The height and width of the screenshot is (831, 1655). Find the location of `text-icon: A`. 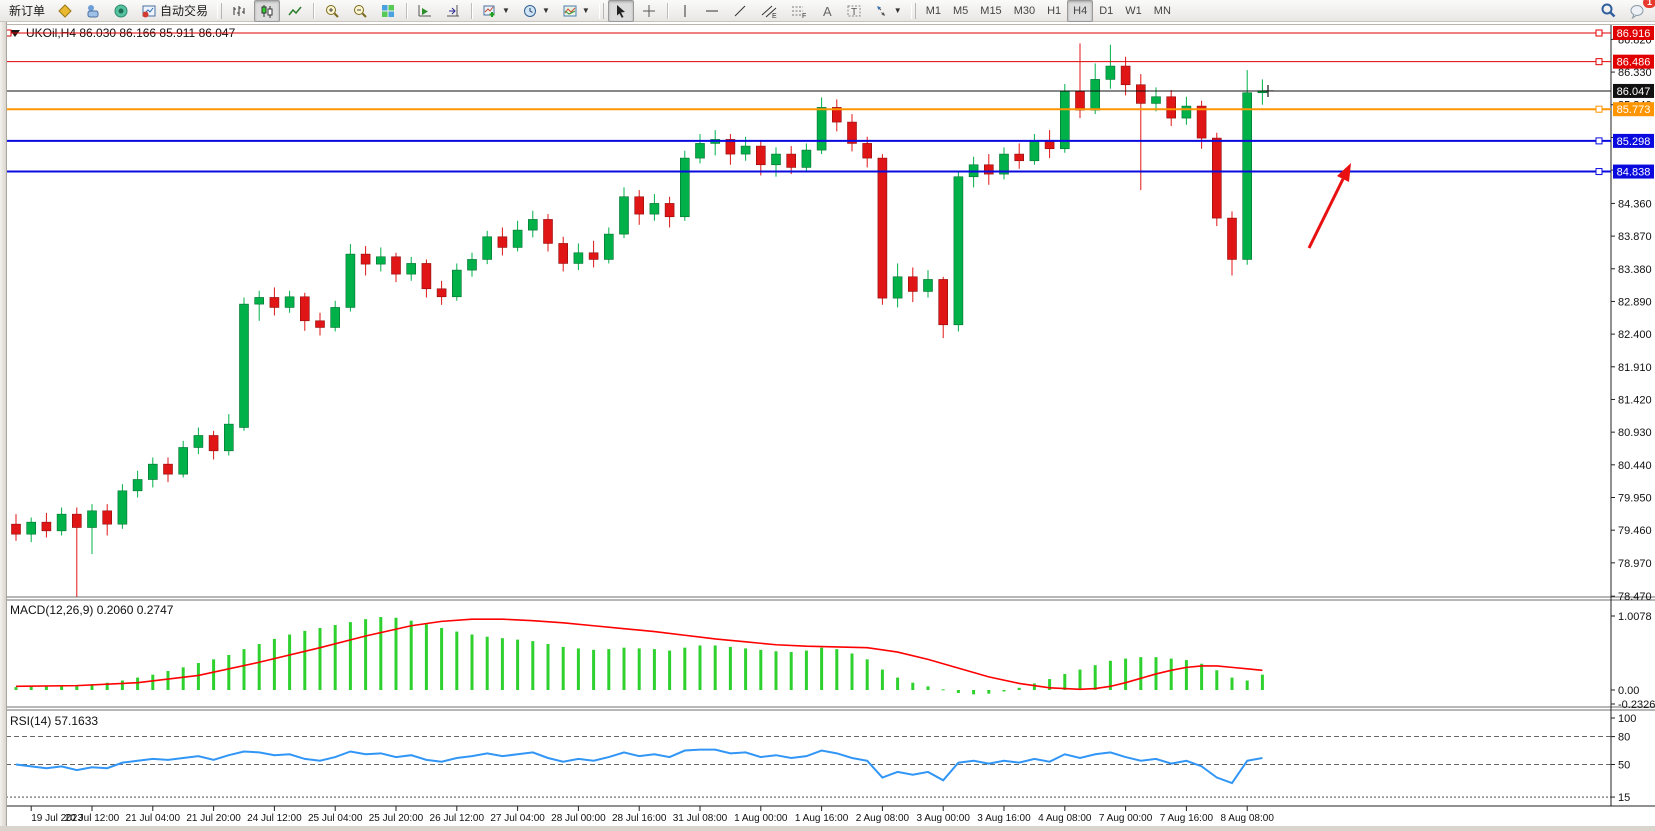

text-icon: A is located at coordinates (827, 11).